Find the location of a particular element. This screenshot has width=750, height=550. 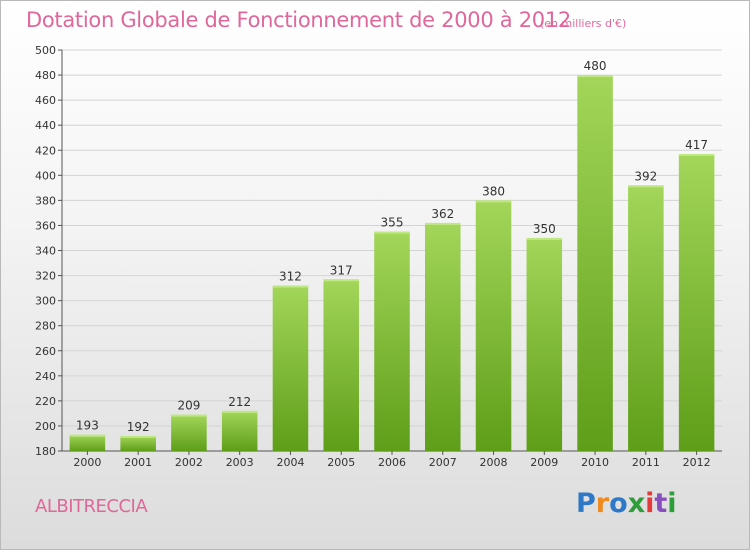

y-tick-label: 360 is located at coordinates (45, 225).